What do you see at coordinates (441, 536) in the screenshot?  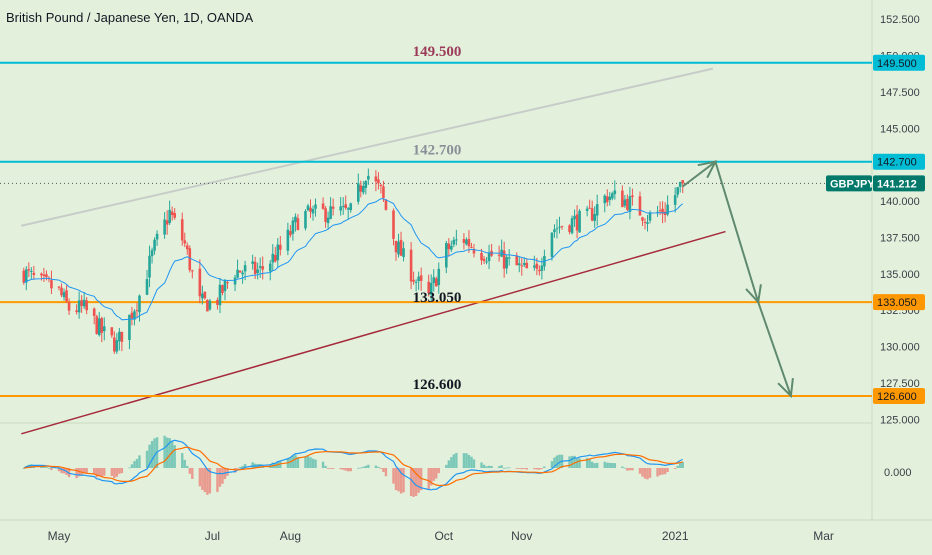 I see `time-axis: May Jul Aug Oct Nov 2021 Mar` at bounding box center [441, 536].